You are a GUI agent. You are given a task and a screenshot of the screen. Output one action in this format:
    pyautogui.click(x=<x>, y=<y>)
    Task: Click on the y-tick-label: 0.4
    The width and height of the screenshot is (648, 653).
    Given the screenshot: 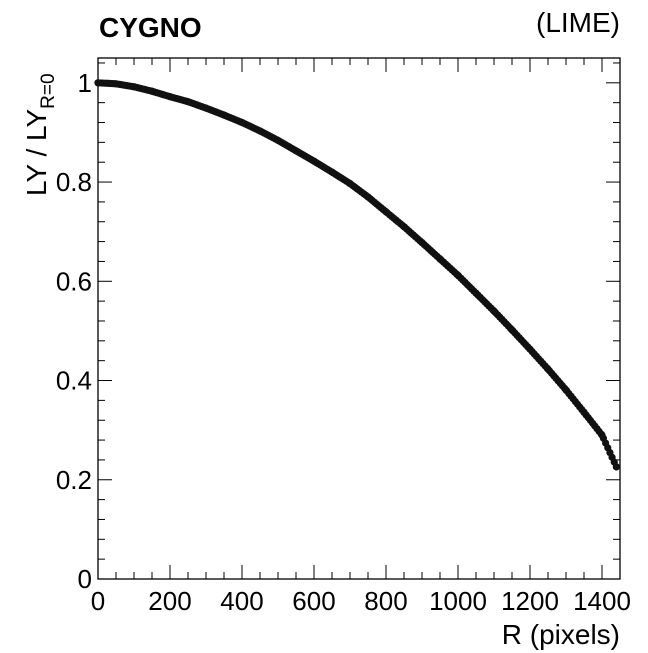 What is the action you would take?
    pyautogui.click(x=74, y=381)
    